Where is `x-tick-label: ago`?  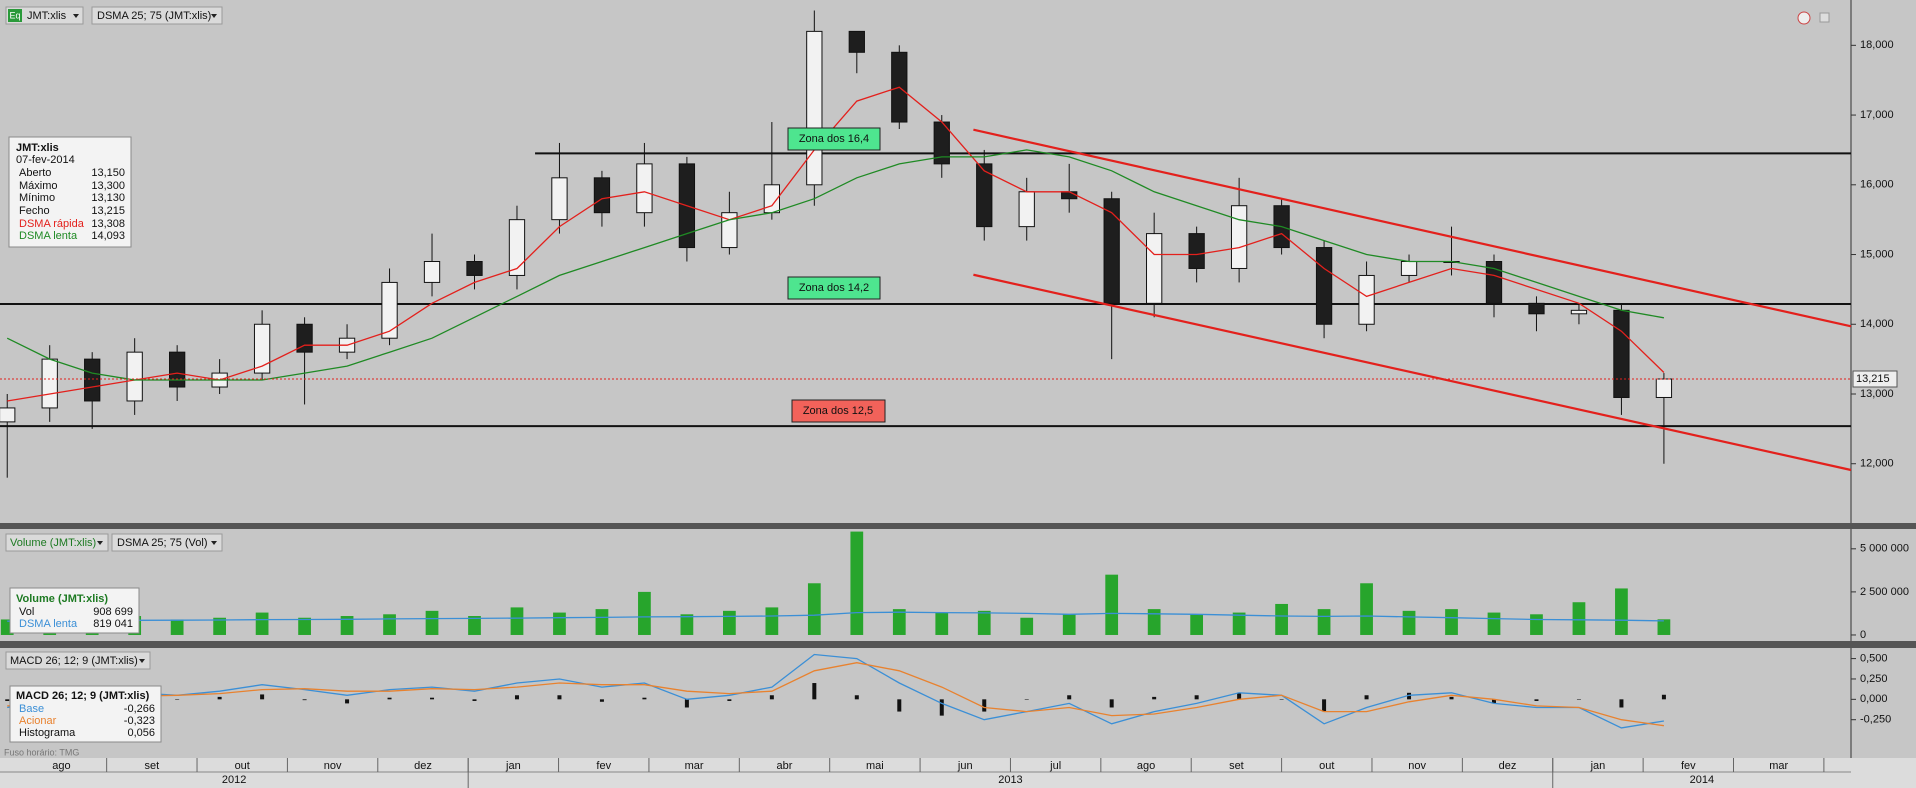 x-tick-label: ago is located at coordinates (1146, 766).